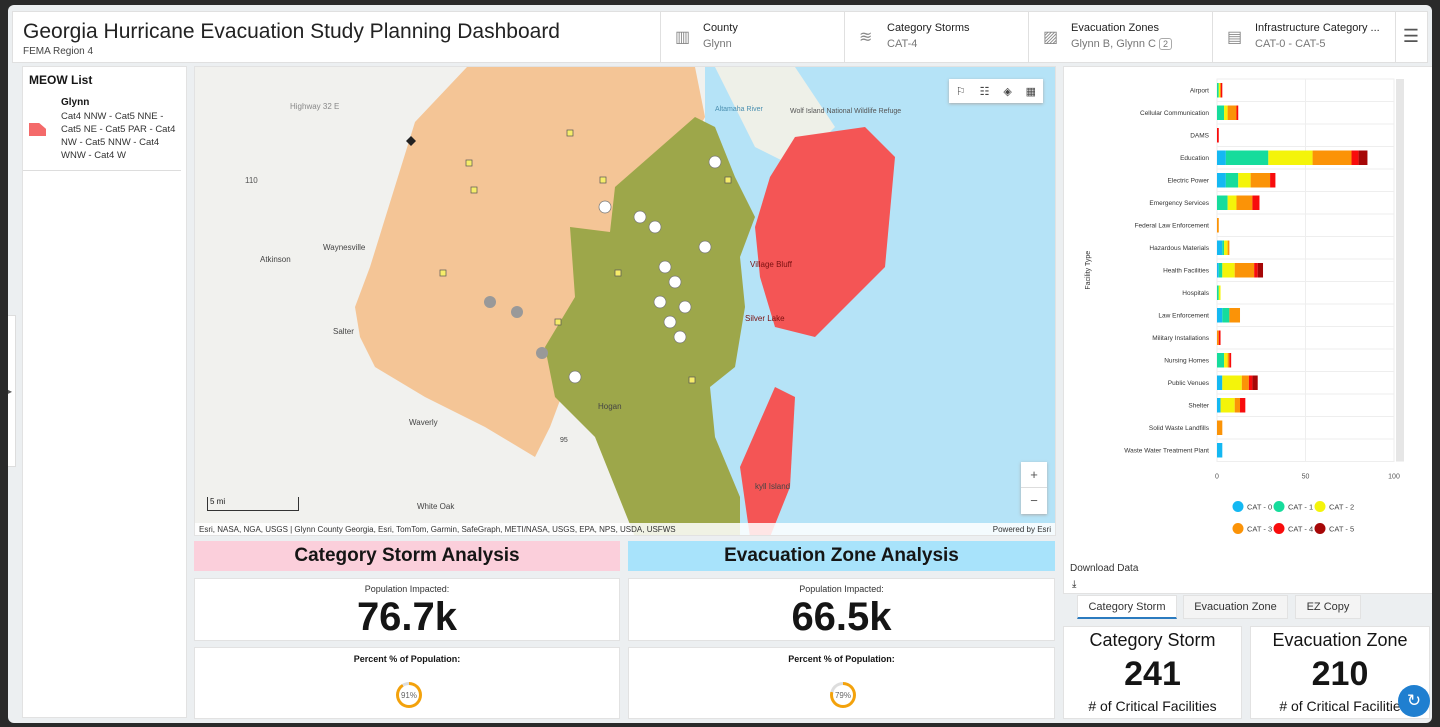  What do you see at coordinates (343, 331) in the screenshot?
I see `map-label: Salter` at bounding box center [343, 331].